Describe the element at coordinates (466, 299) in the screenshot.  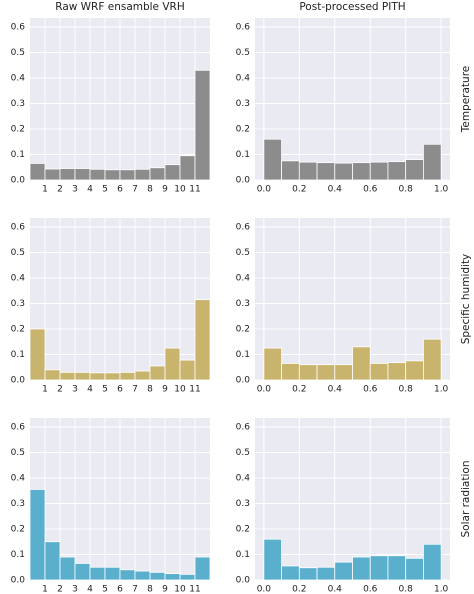
I see `row-label: Specific humidity` at that location.